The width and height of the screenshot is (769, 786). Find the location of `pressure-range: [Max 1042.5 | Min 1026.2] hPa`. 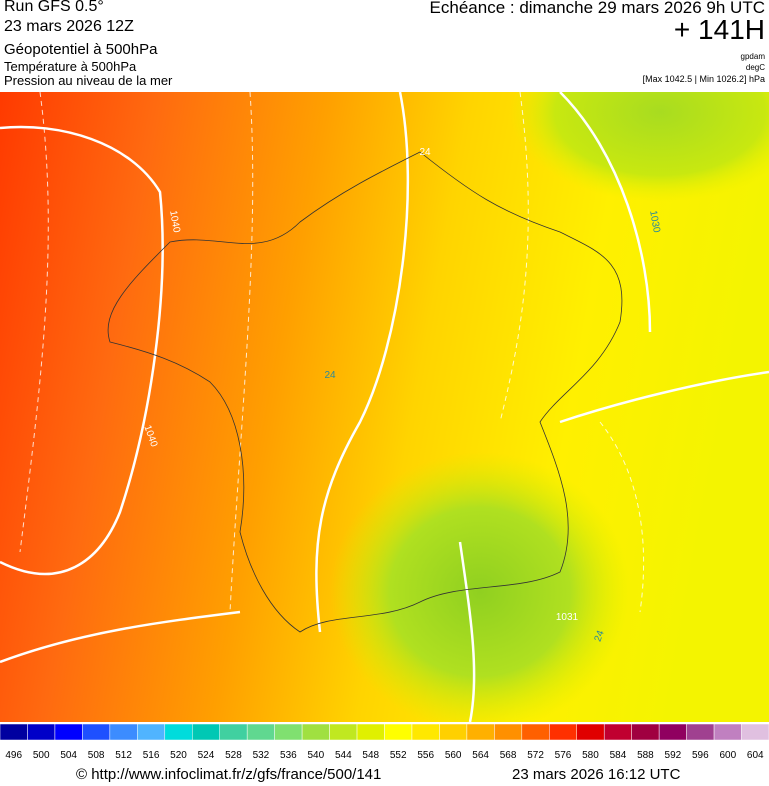

pressure-range: [Max 1042.5 | Min 1026.2] hPa is located at coordinates (703, 79).